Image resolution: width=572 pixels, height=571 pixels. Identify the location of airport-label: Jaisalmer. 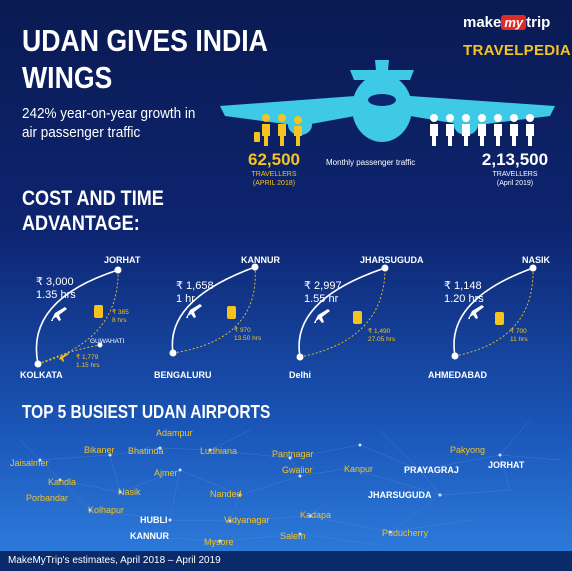
(29, 463).